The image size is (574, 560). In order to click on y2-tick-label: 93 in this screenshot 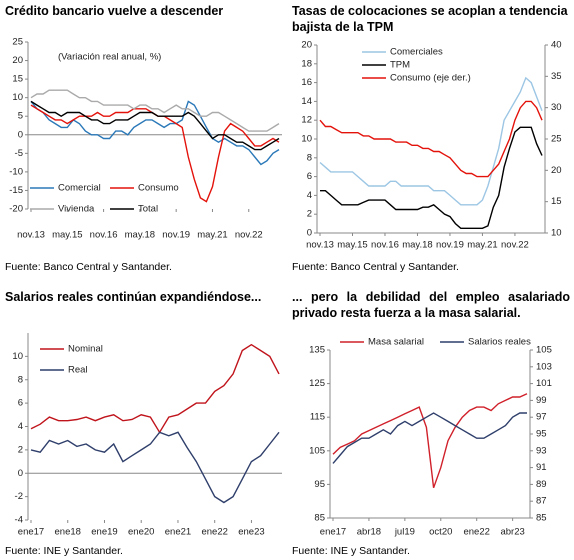, I will do `click(541, 450)`.